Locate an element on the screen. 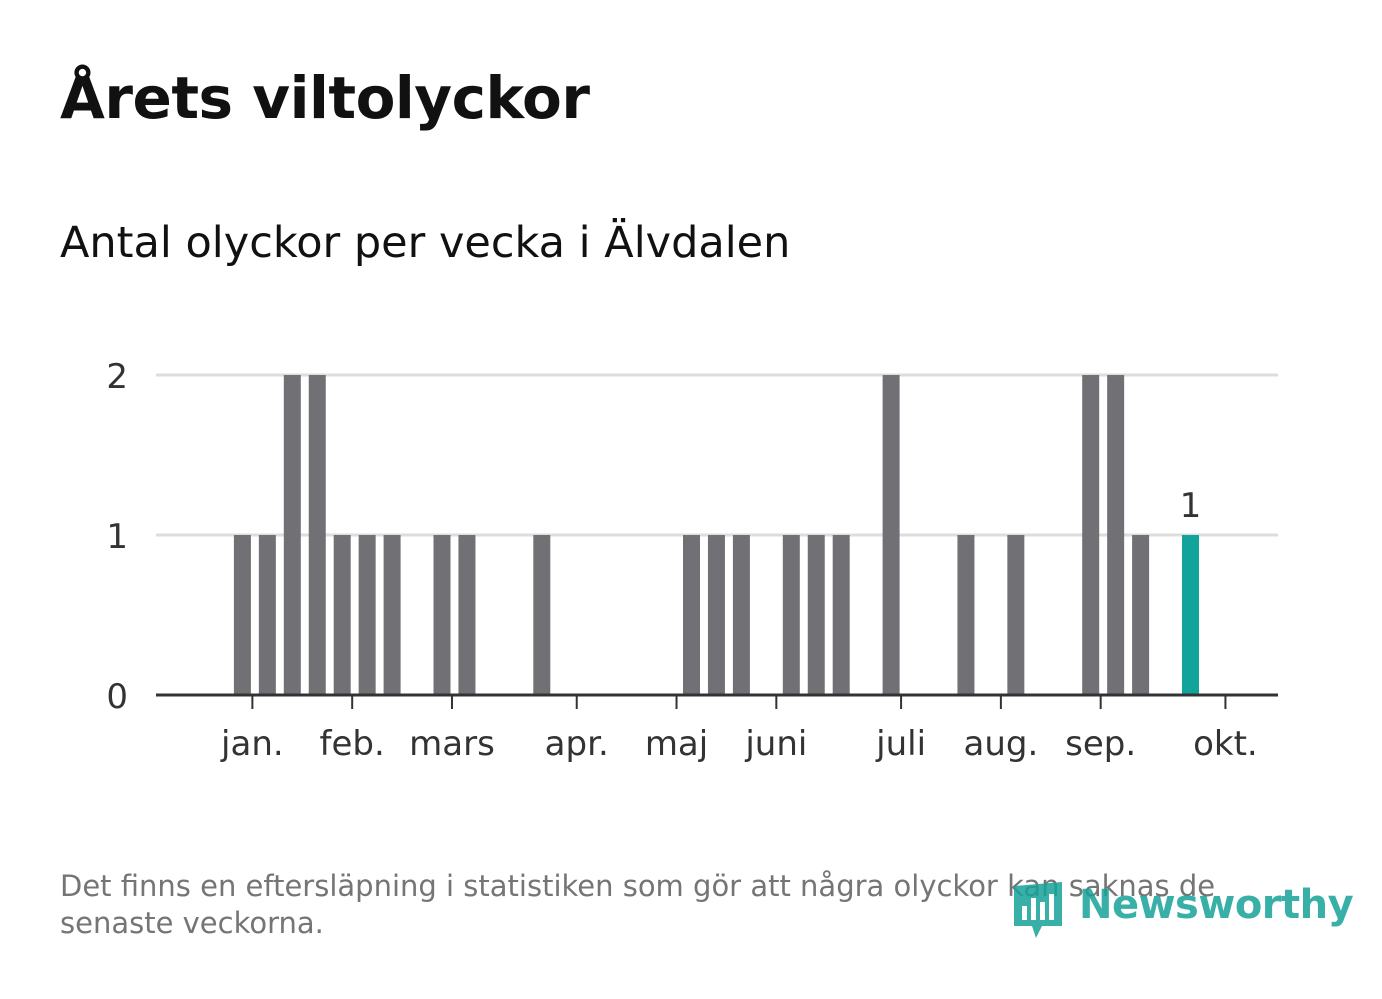  x-tick-label: mars is located at coordinates (452, 744).